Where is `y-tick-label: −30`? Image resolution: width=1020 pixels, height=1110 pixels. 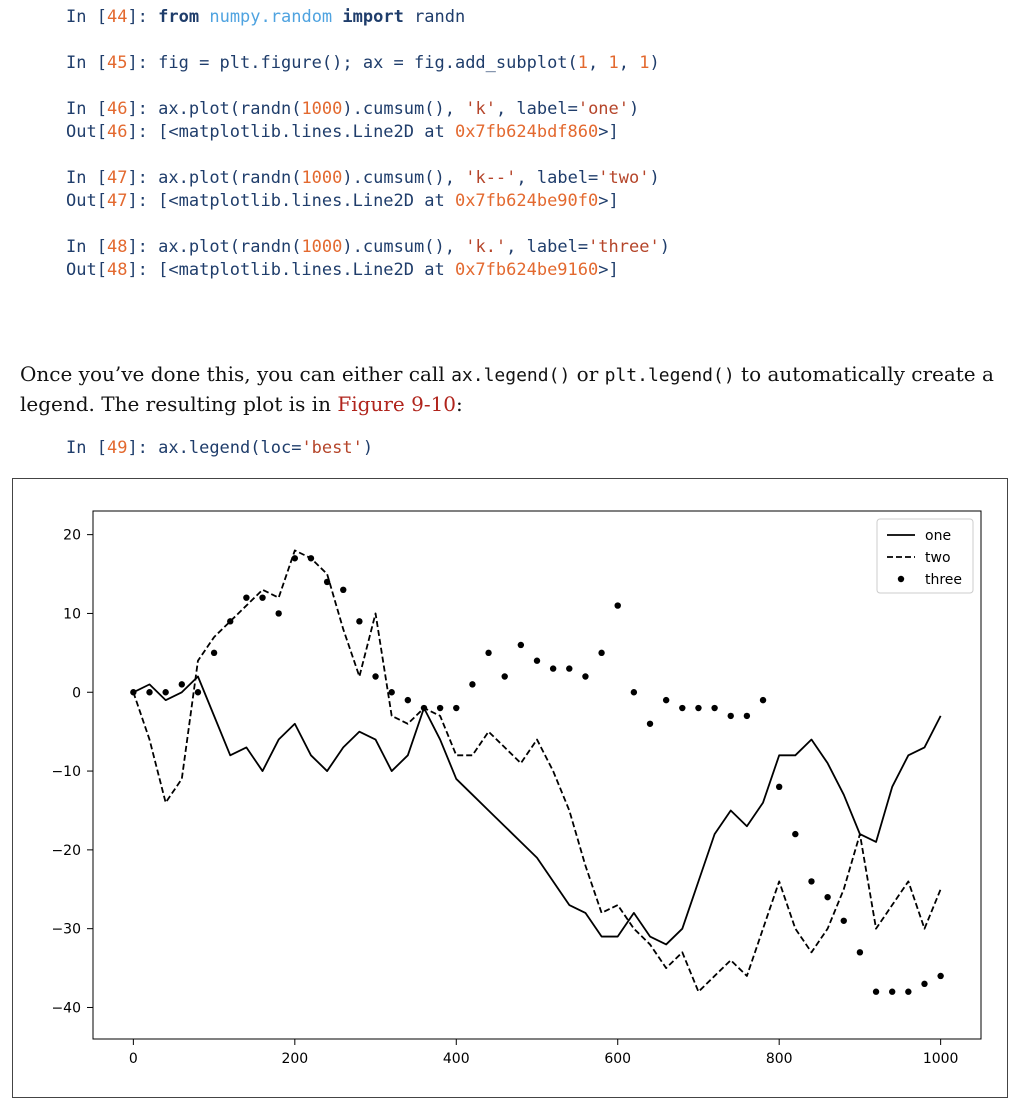
y-tick-label: −30 is located at coordinates (66, 930).